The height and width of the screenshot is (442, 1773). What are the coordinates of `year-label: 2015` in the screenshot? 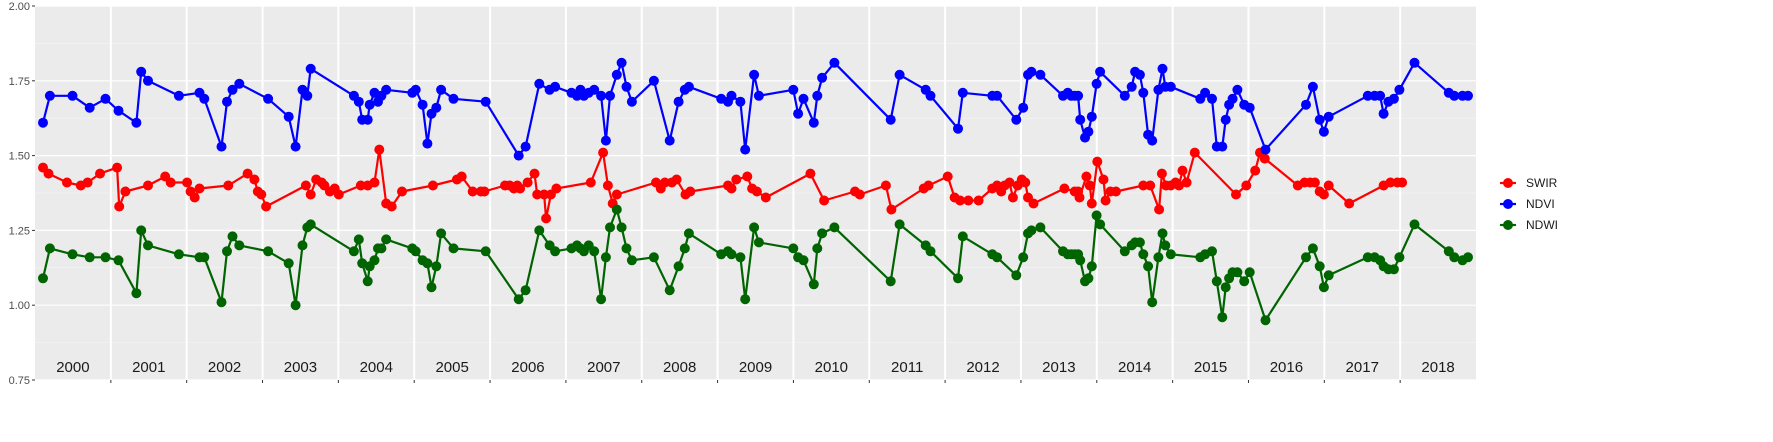 It's located at (1210, 367).